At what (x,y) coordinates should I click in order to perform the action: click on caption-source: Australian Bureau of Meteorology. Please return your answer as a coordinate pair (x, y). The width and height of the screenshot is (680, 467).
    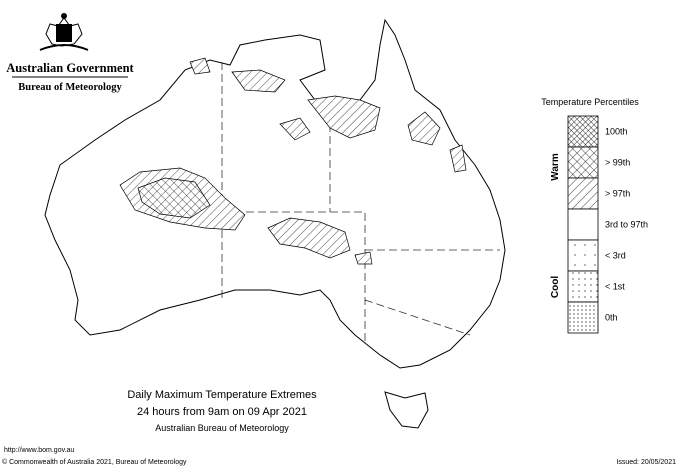
    Looking at the image, I should click on (222, 428).